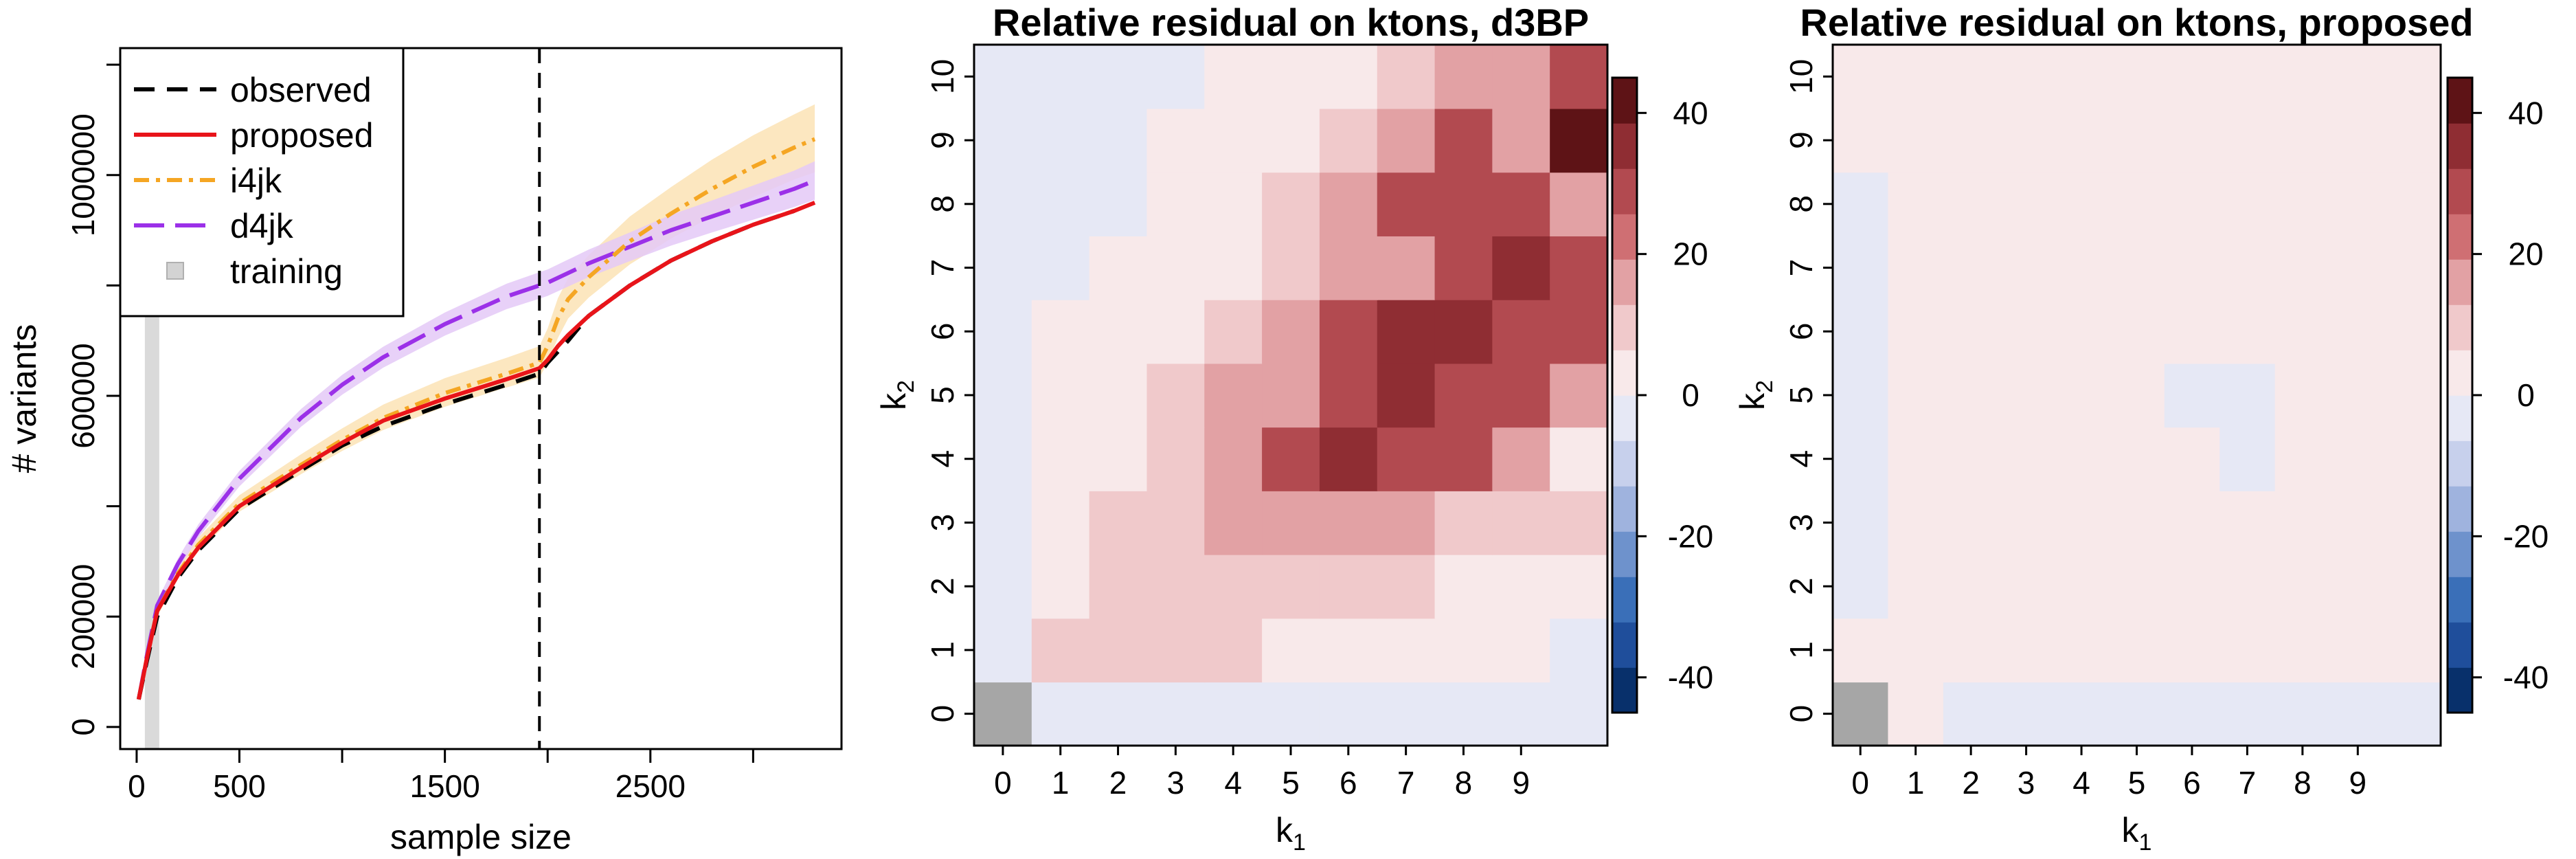  I want to click on y-tick-label: 9, so click(1801, 140).